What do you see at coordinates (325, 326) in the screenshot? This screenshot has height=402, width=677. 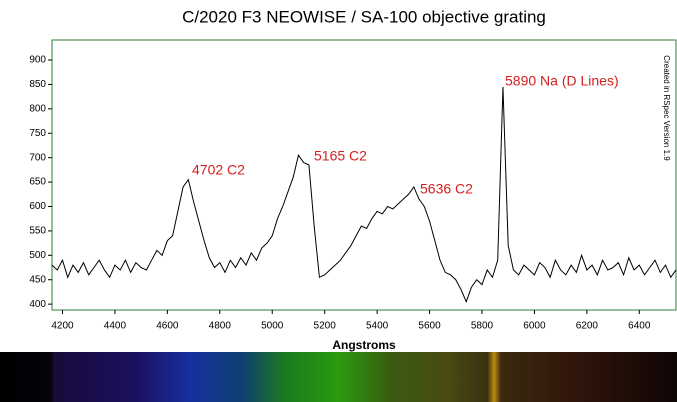 I see `x-tick-label: 5200` at bounding box center [325, 326].